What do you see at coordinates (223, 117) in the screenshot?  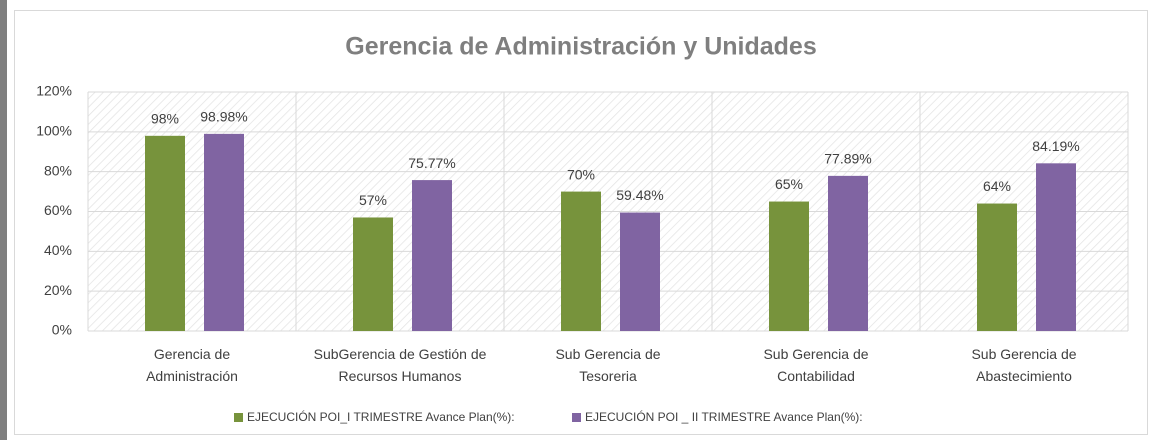 I see `data-label: 98.98%` at bounding box center [223, 117].